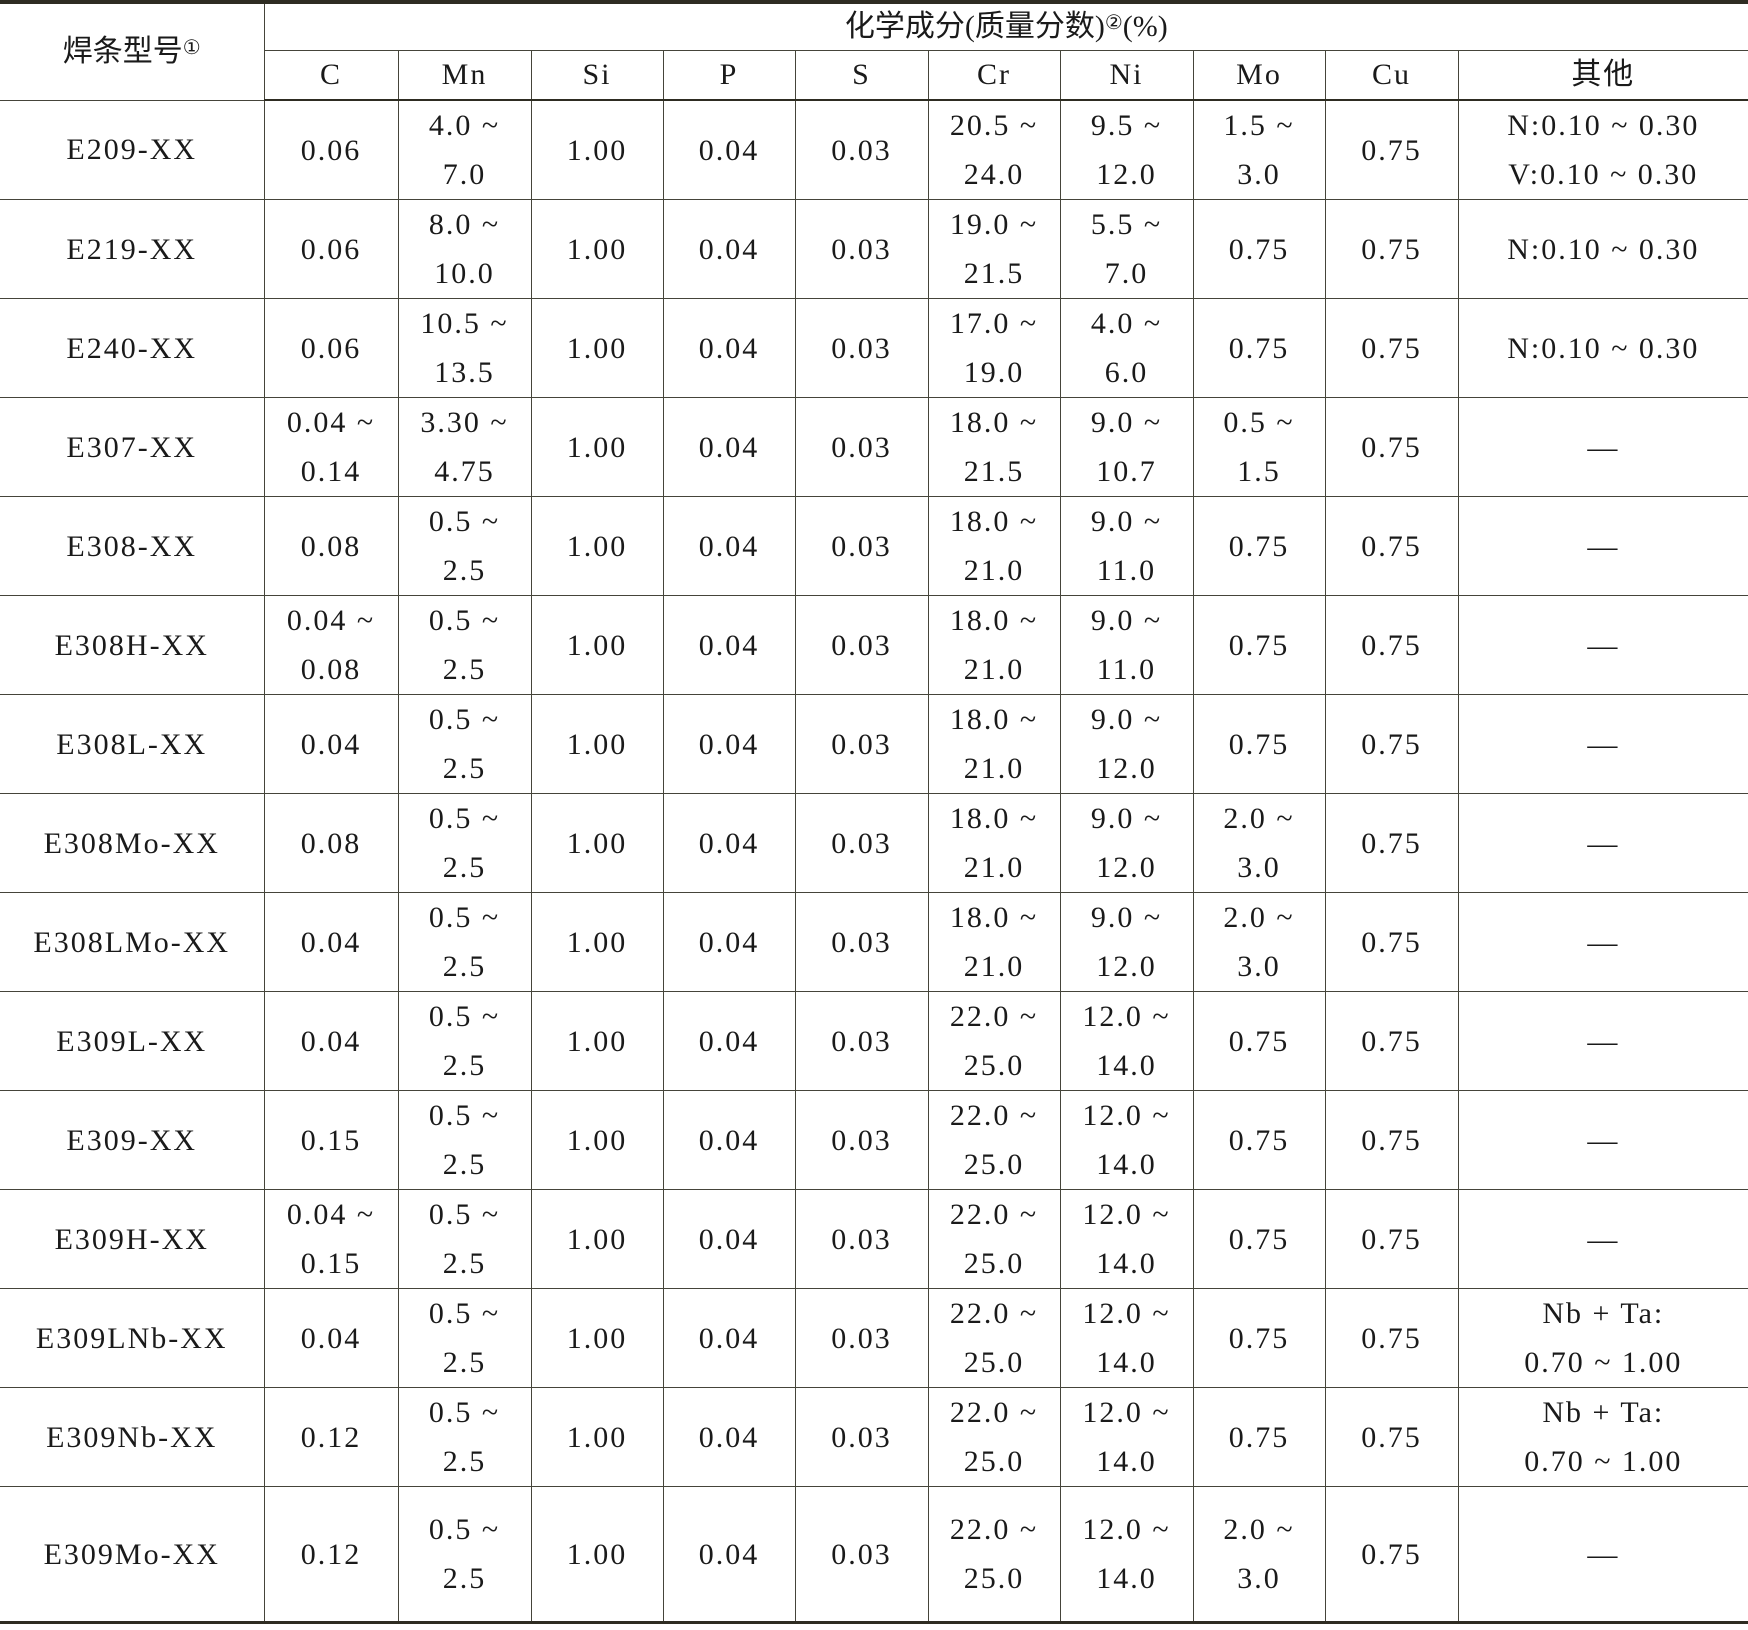  What do you see at coordinates (1603, 1313) in the screenshot?
I see `value-line: Nb + Ta:` at bounding box center [1603, 1313].